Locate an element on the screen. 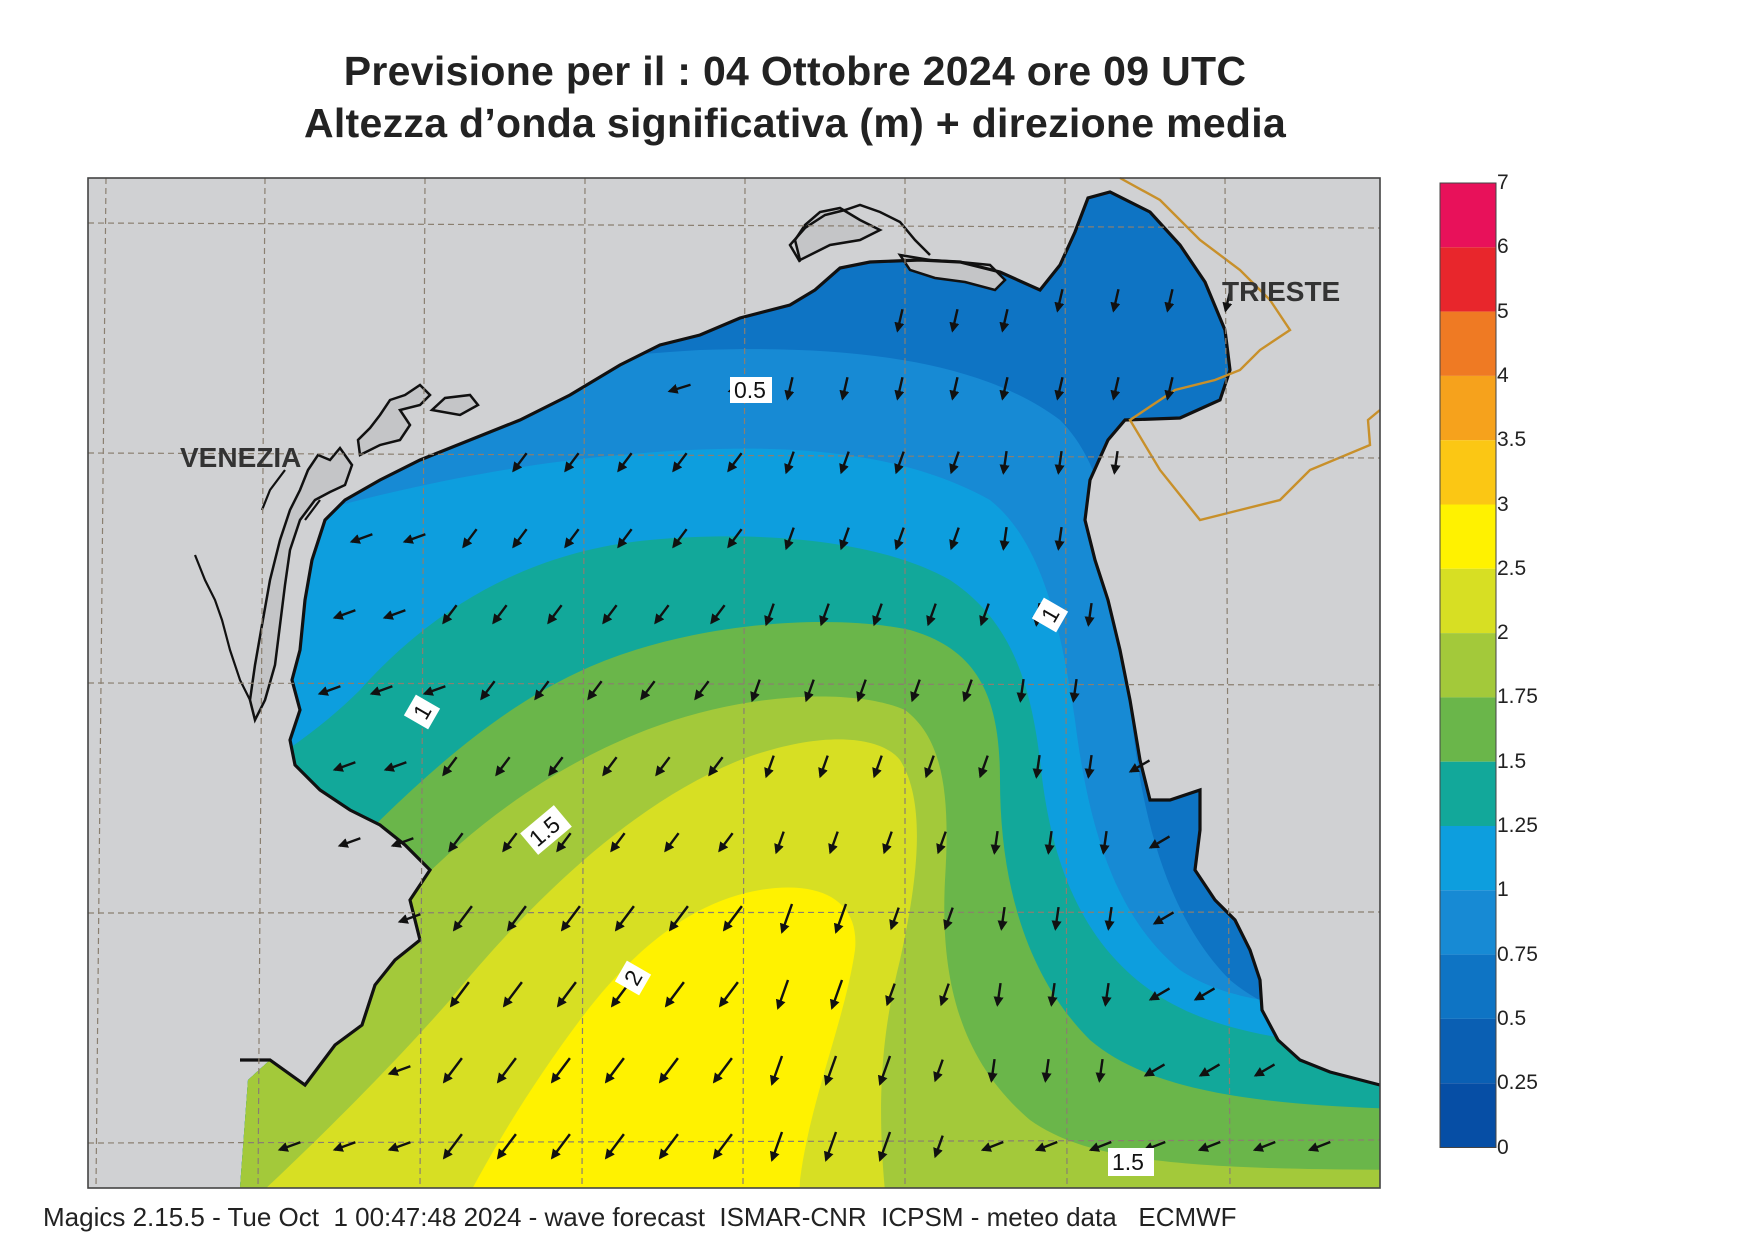  legend-level-label: 3.5 is located at coordinates (1512, 440).